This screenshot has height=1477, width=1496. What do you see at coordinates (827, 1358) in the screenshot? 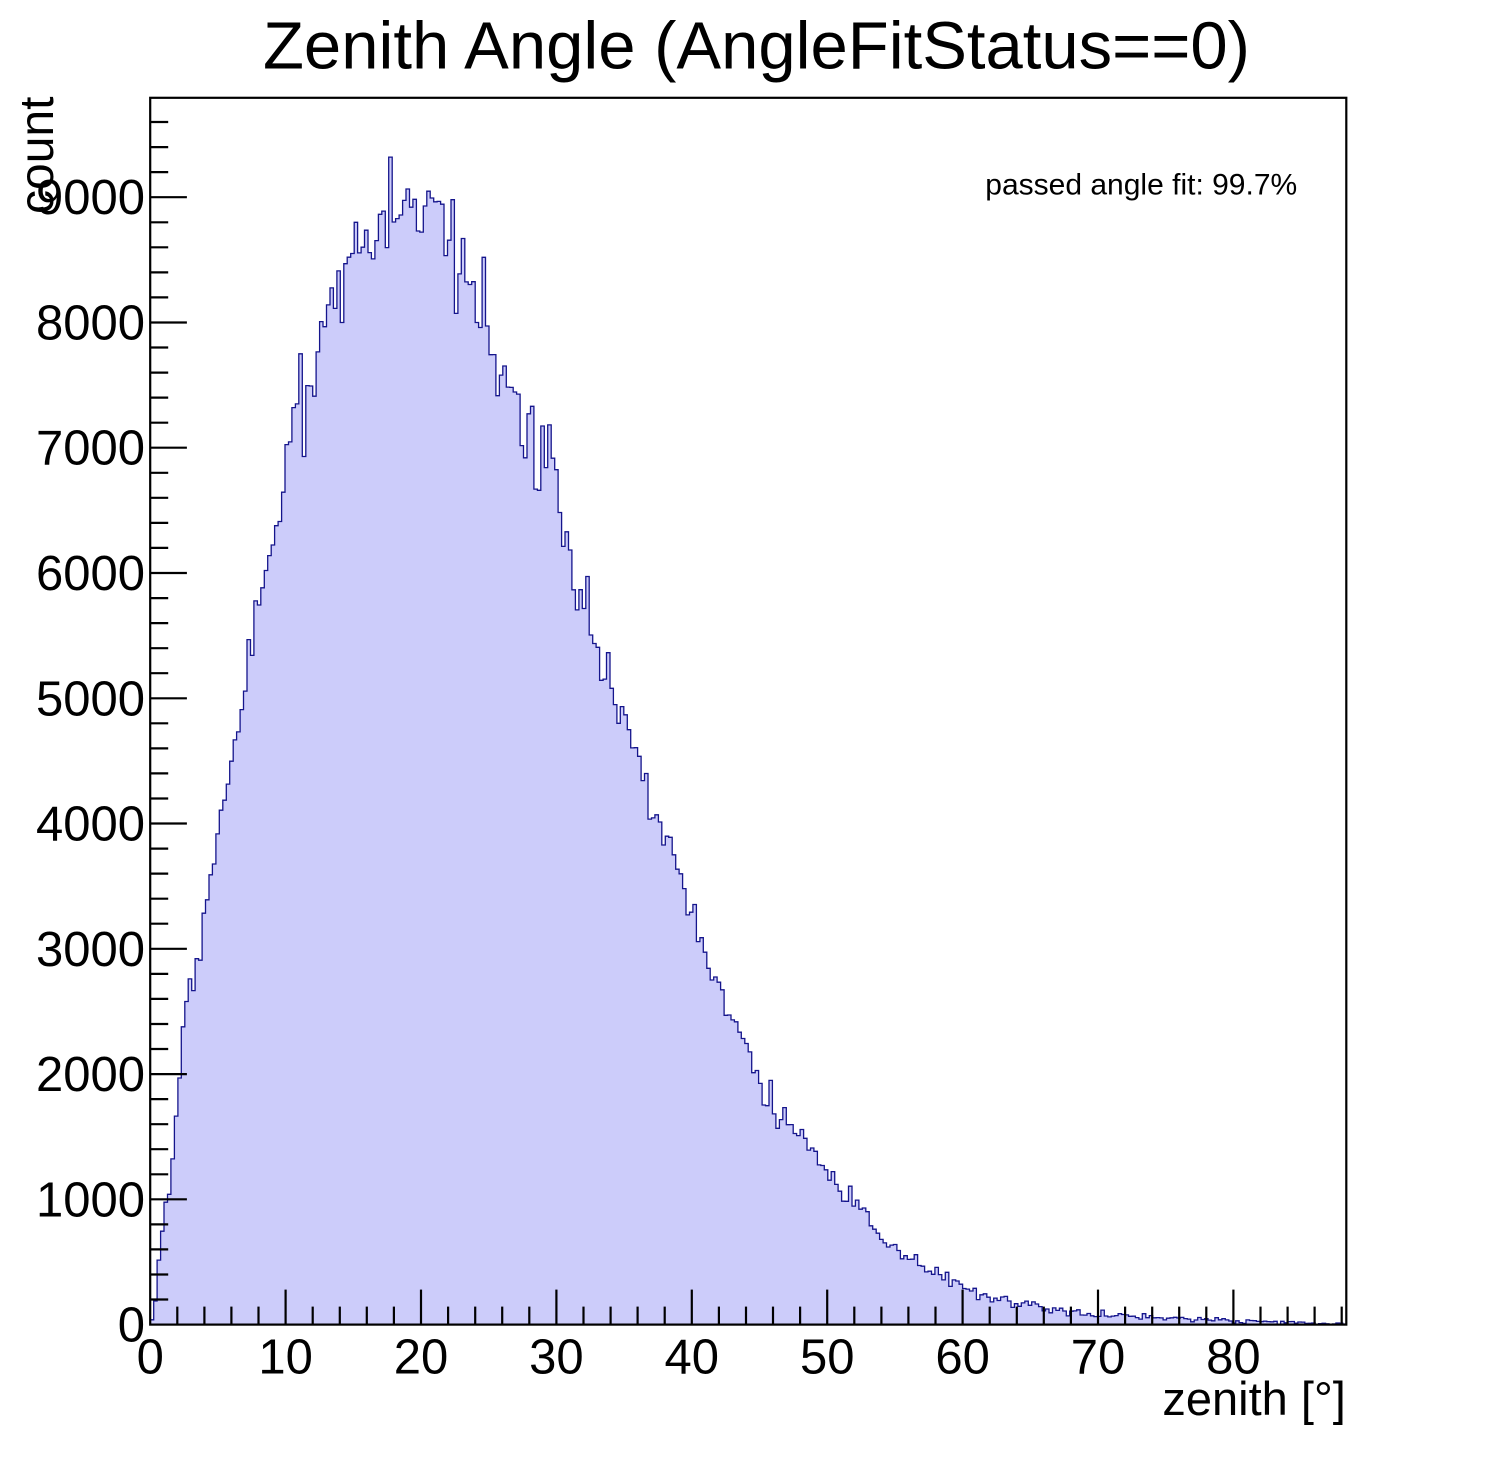
I see `svg-text: 50` at bounding box center [827, 1358].